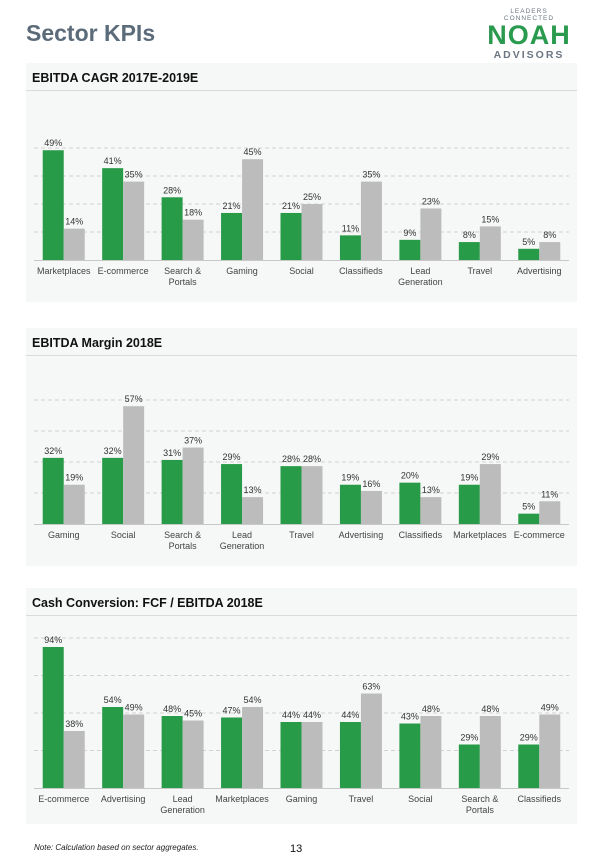 This screenshot has width=600, height=866. Describe the element at coordinates (431, 201) in the screenshot. I see `data-label: 23%` at that location.